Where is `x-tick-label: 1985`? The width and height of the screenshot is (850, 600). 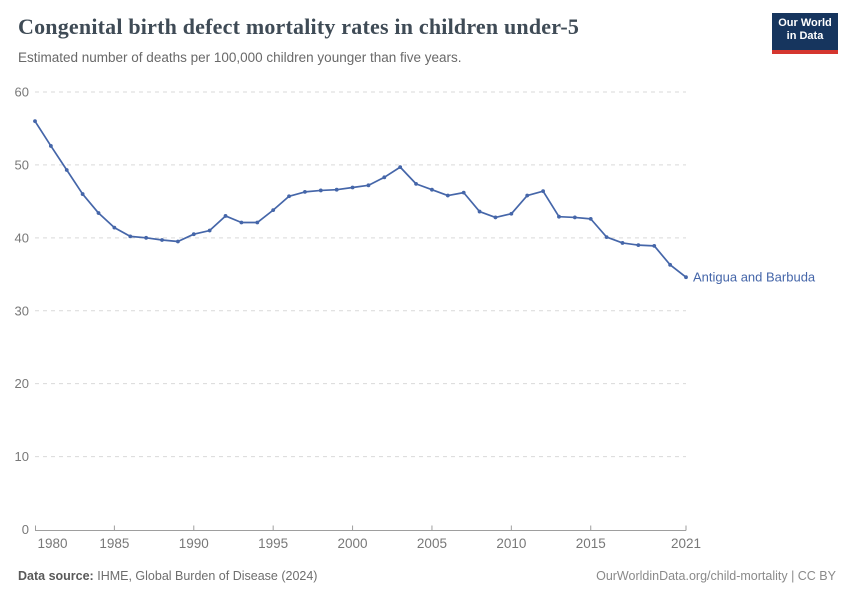 x-tick-label: 1985 is located at coordinates (114, 543).